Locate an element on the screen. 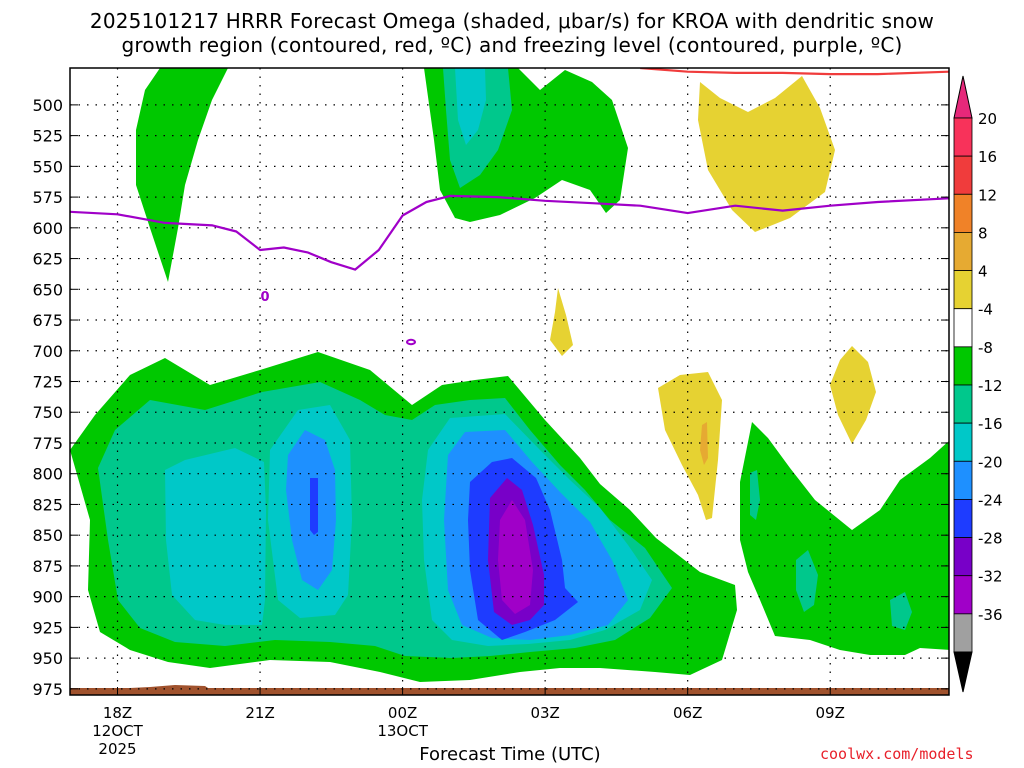 The height and width of the screenshot is (768, 1024). x-tick-label: 06Z is located at coordinates (687, 713).